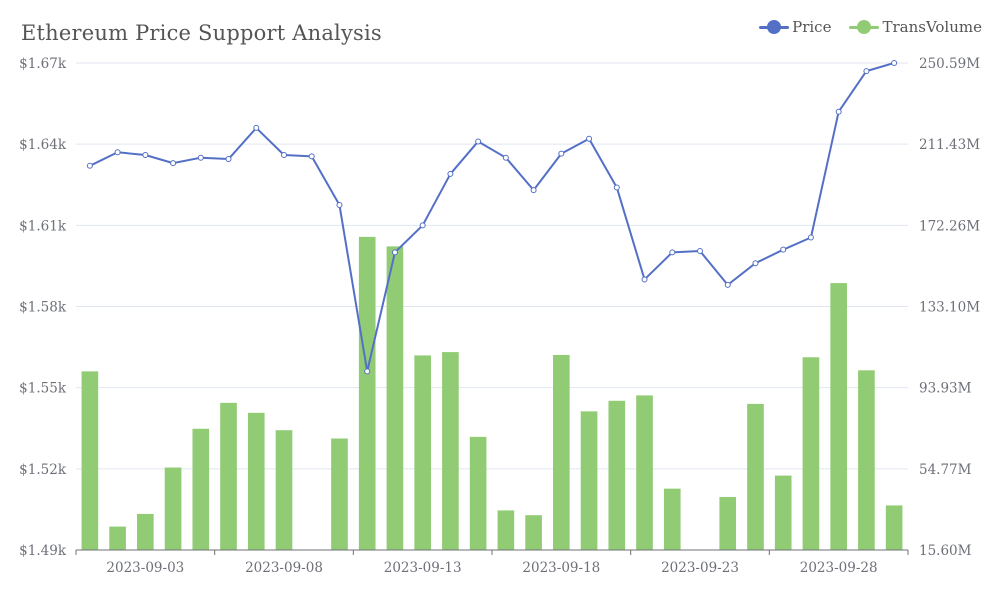  I want to click on legend-swatch-price, so click(774, 27).